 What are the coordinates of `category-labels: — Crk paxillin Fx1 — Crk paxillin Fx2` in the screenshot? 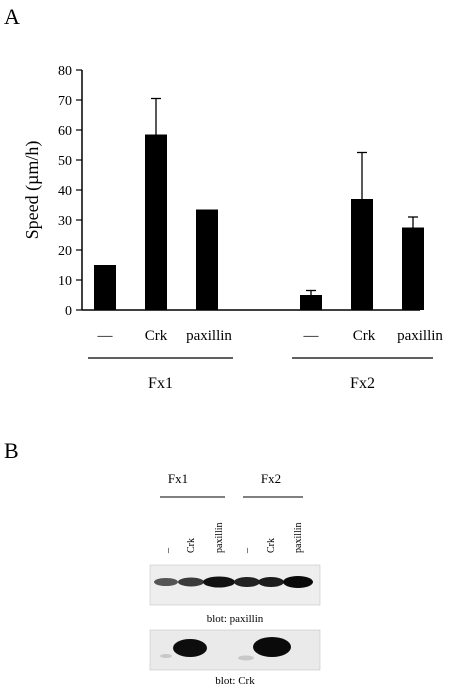 It's located at (265, 360).